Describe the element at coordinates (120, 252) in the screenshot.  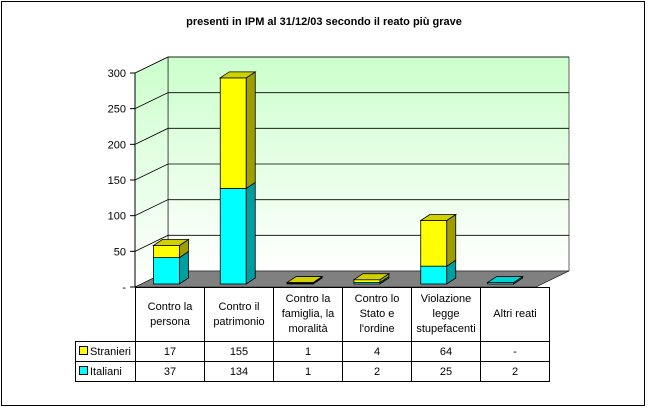
I see `y-tick-label: 50` at that location.